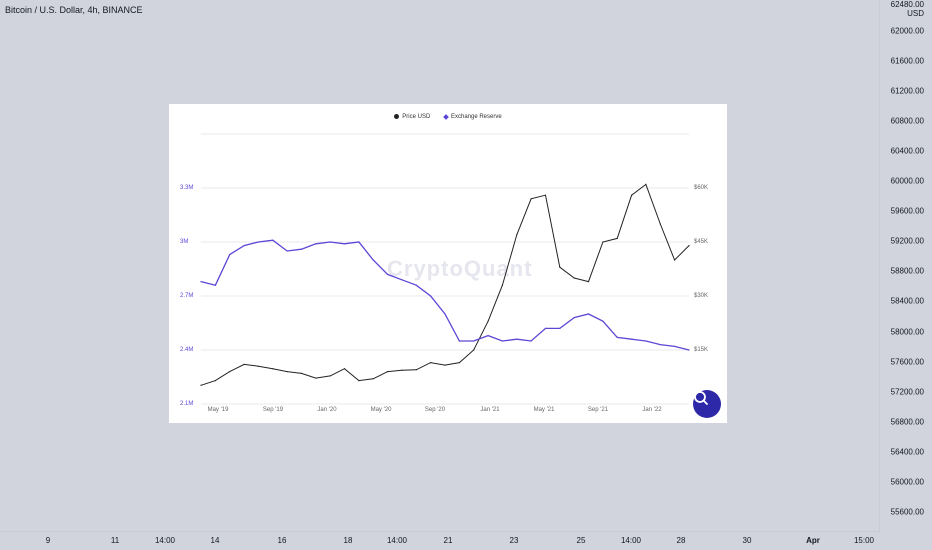 The width and height of the screenshot is (932, 550). Describe the element at coordinates (701, 296) in the screenshot. I see `right-axis-tick: $30K` at that location.